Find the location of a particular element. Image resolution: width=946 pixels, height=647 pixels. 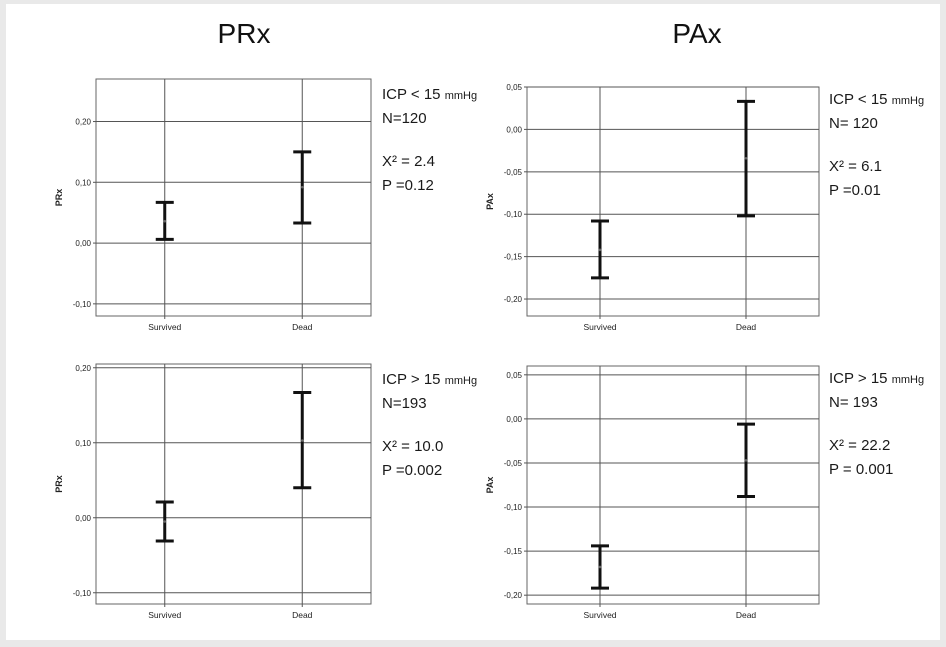

annotation-n: N= 193 is located at coordinates (853, 402).